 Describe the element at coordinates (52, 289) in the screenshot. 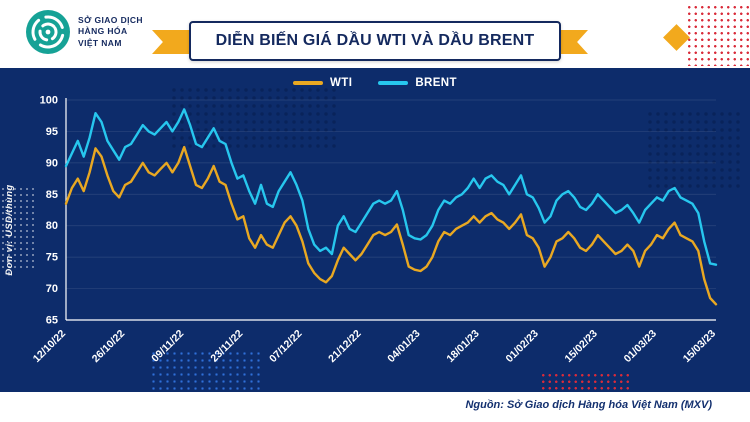

I see `svg-text: 70` at that location.